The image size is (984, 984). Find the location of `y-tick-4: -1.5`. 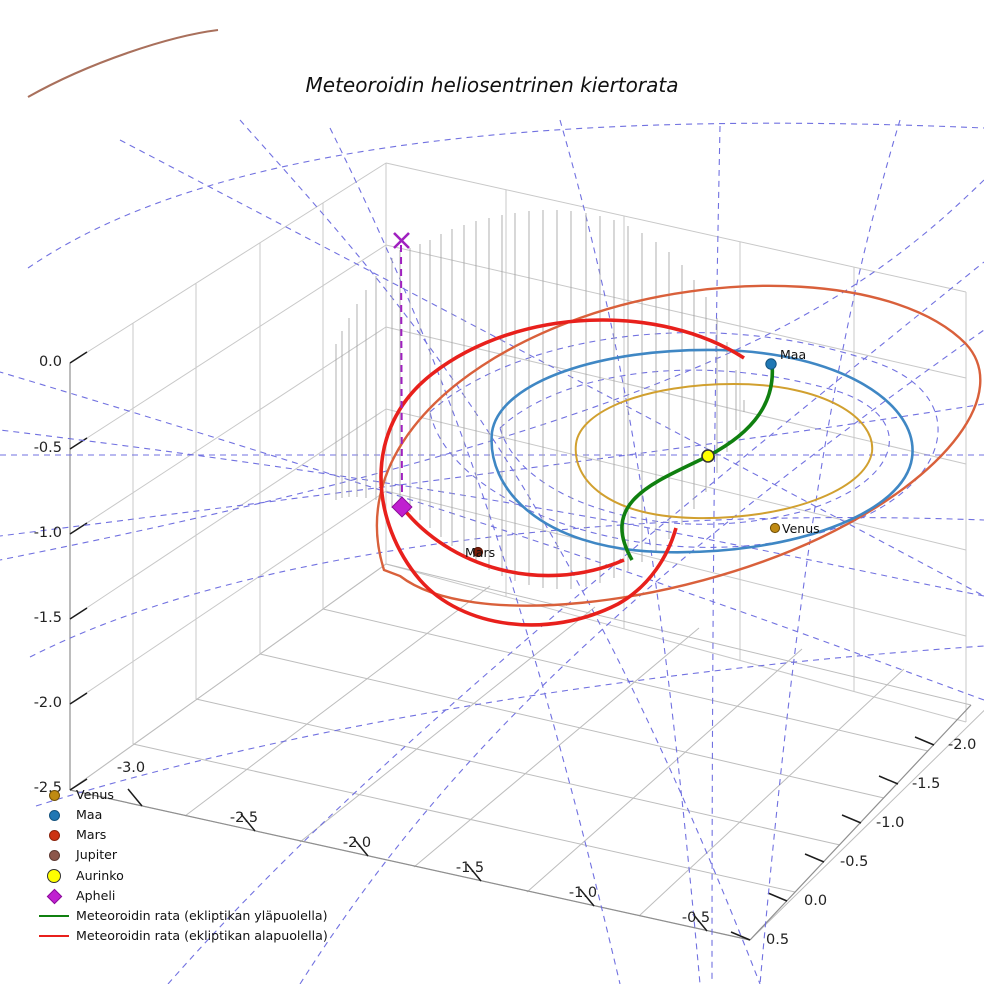

y-tick-4: -1.5 is located at coordinates (926, 784).